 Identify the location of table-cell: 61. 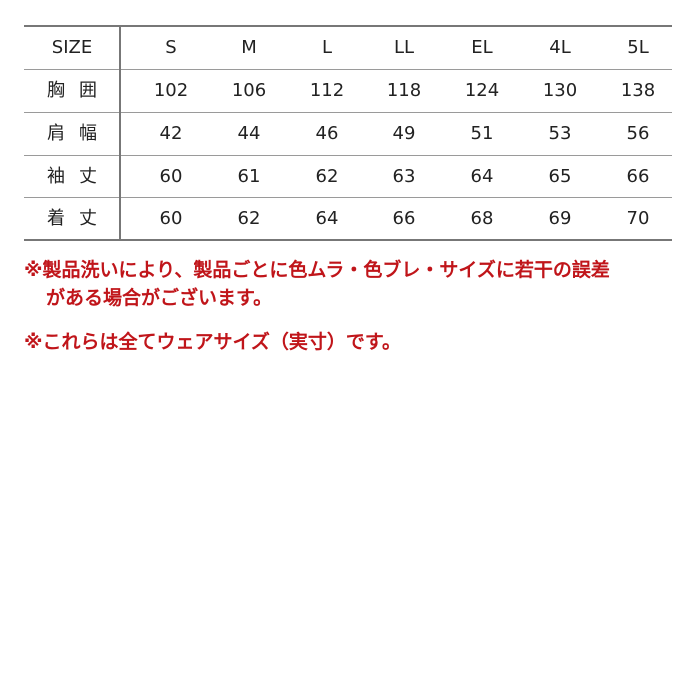
(249, 176).